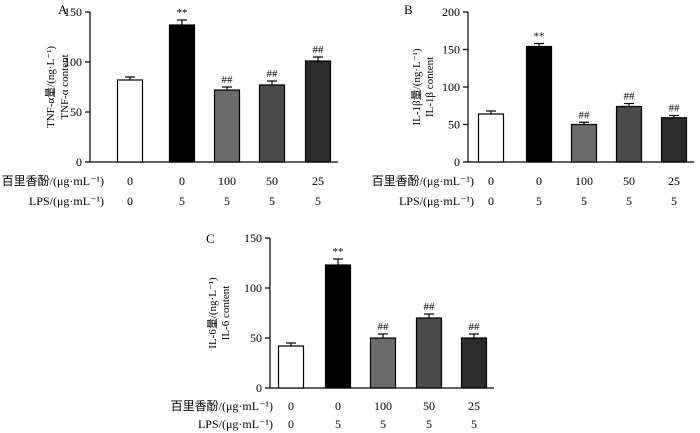 This screenshot has width=700, height=433. I want to click on y-axis-label-en: IL-6 content, so click(226, 313).